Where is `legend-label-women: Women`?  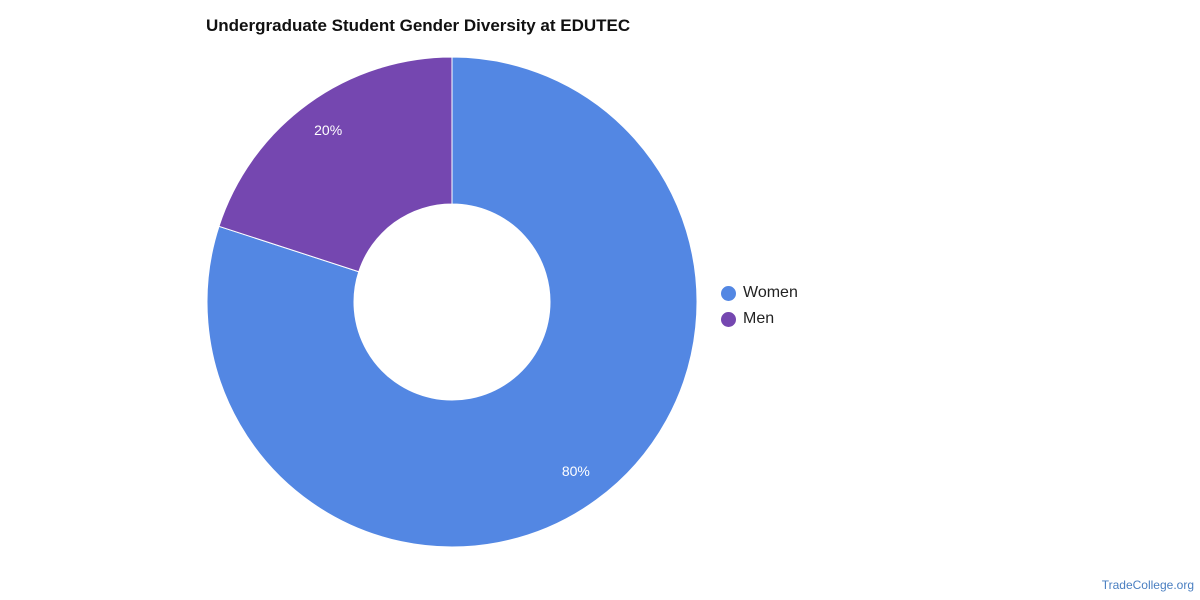 legend-label-women: Women is located at coordinates (770, 292).